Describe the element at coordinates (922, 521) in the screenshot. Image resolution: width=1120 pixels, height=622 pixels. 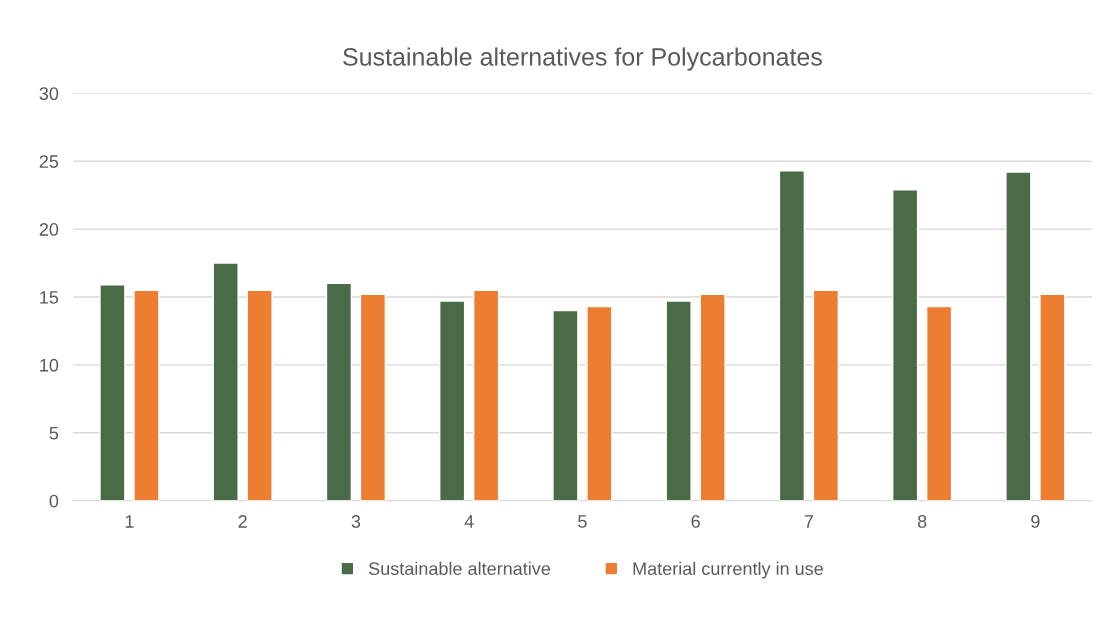
I see `x-tick-label: 8` at that location.